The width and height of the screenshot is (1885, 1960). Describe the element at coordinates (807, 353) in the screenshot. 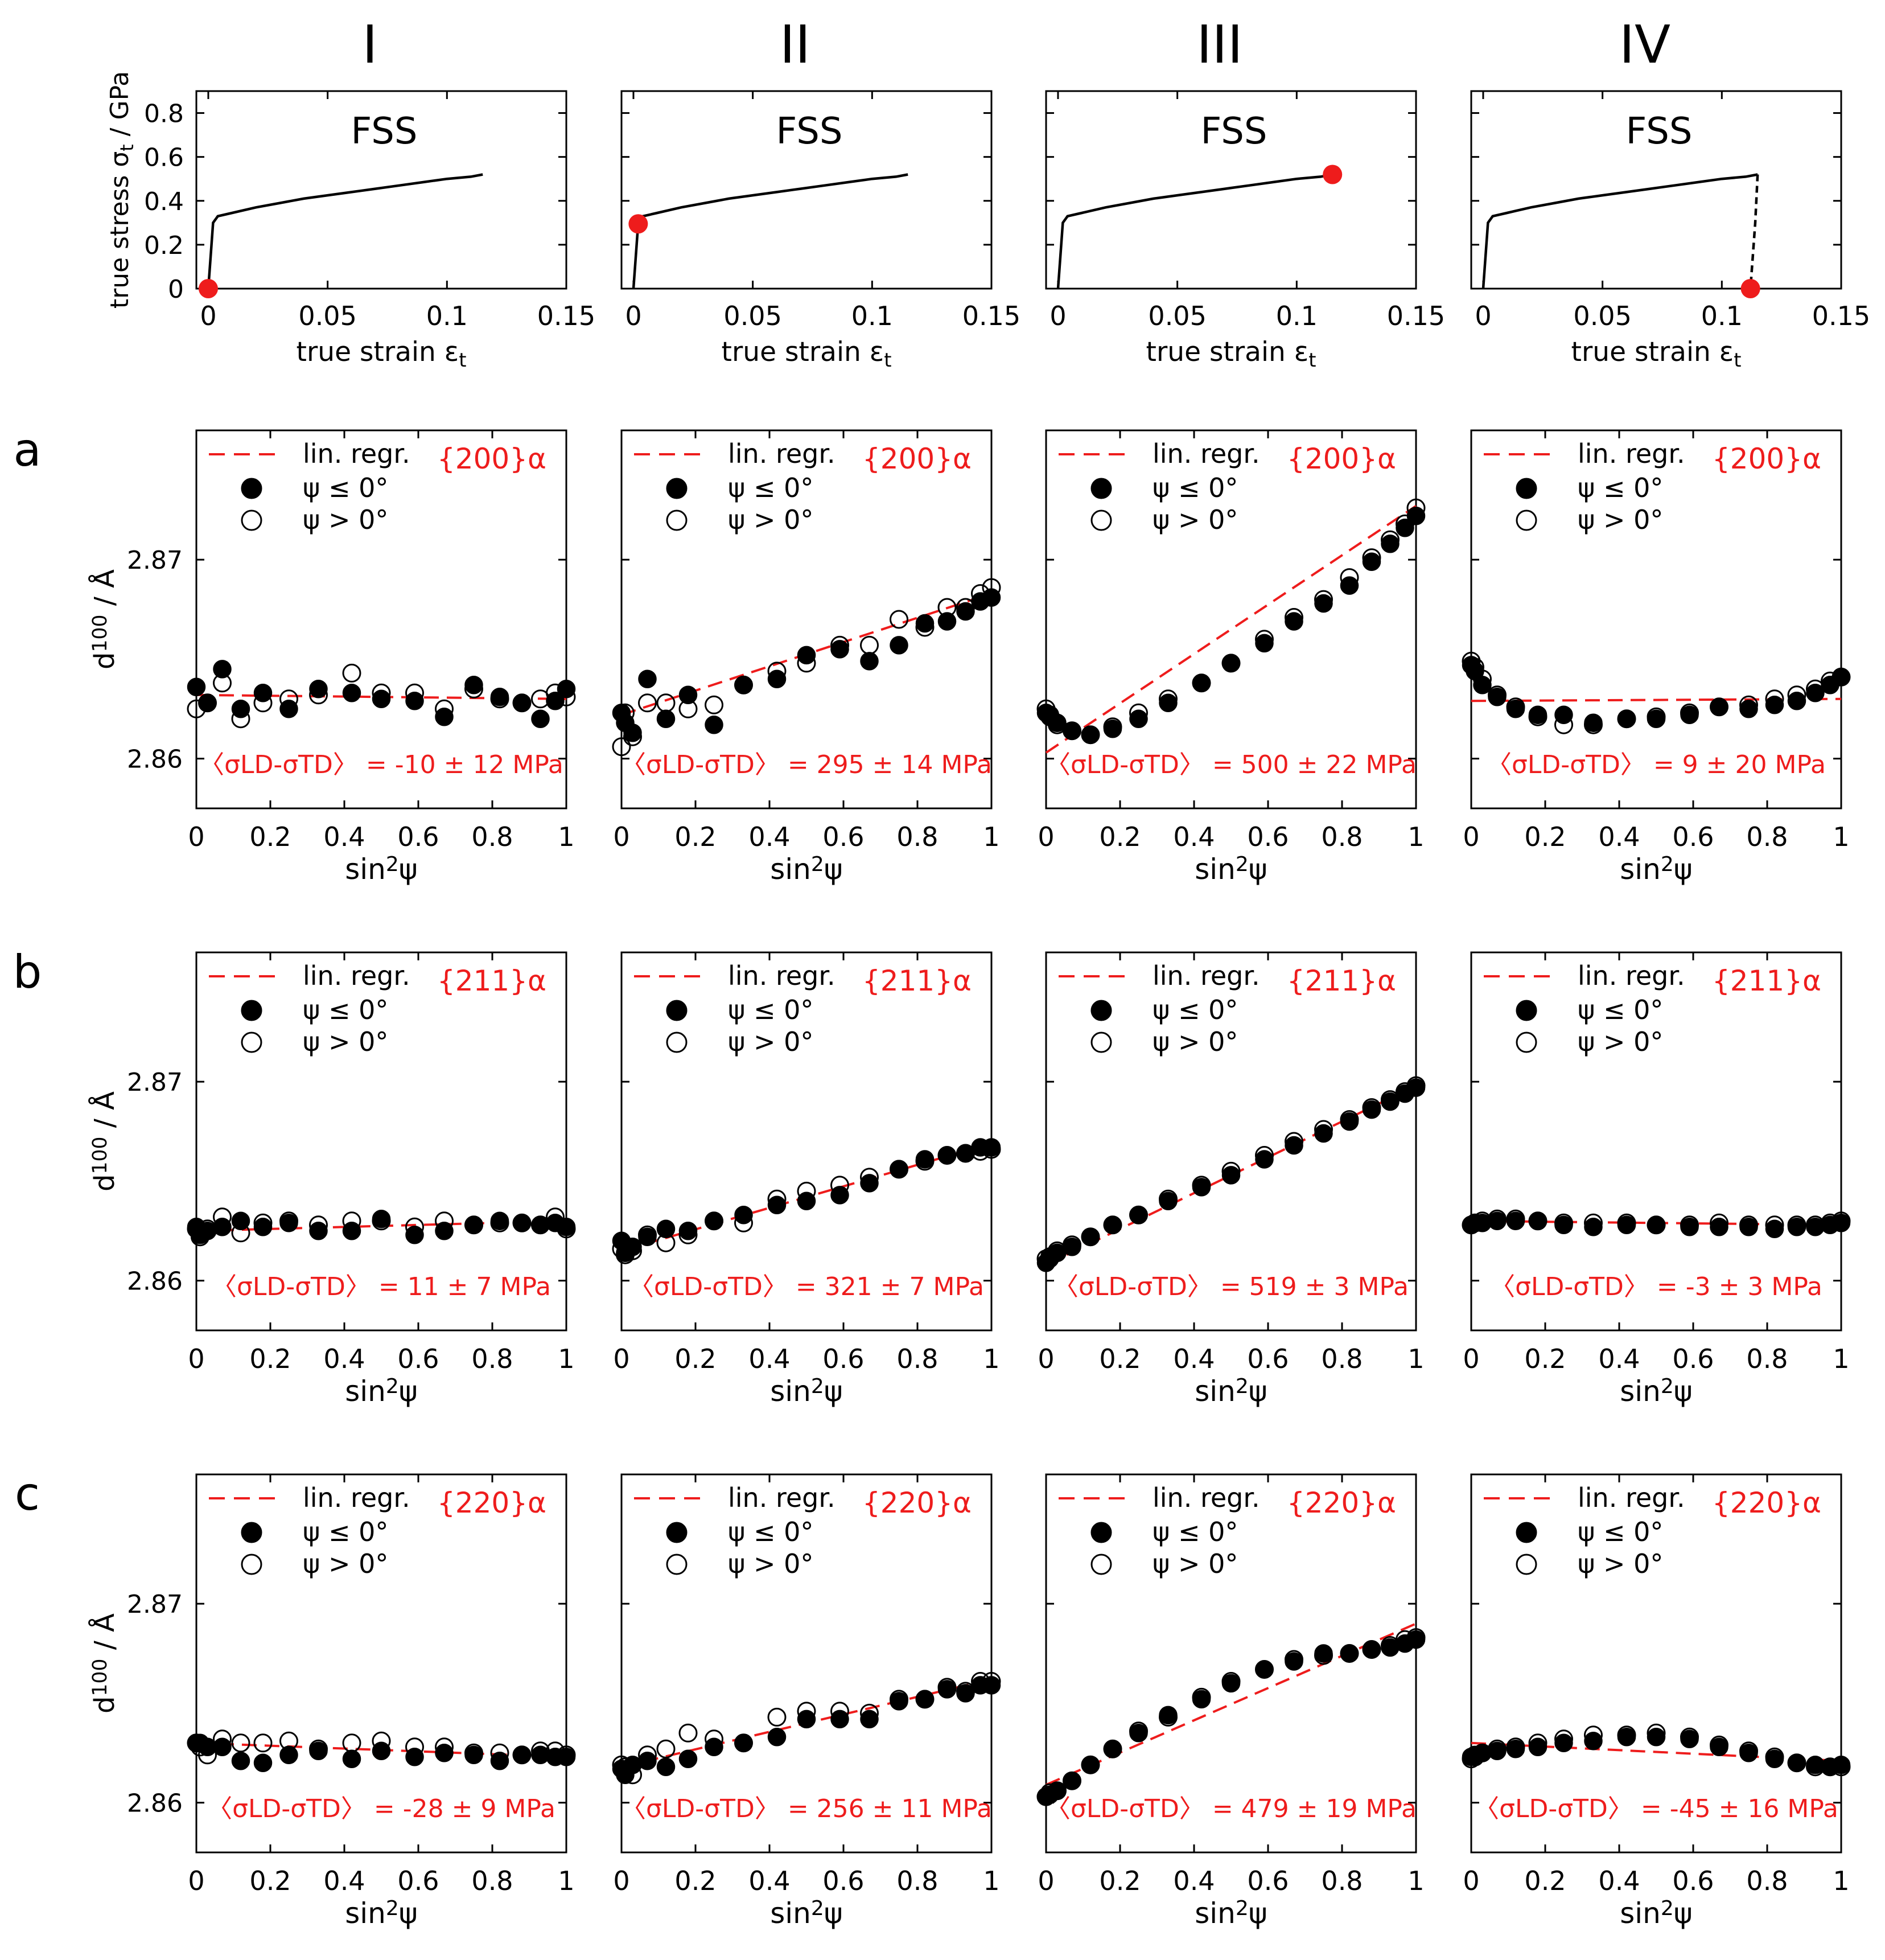

I see `x-axis-label: true strain εt` at that location.